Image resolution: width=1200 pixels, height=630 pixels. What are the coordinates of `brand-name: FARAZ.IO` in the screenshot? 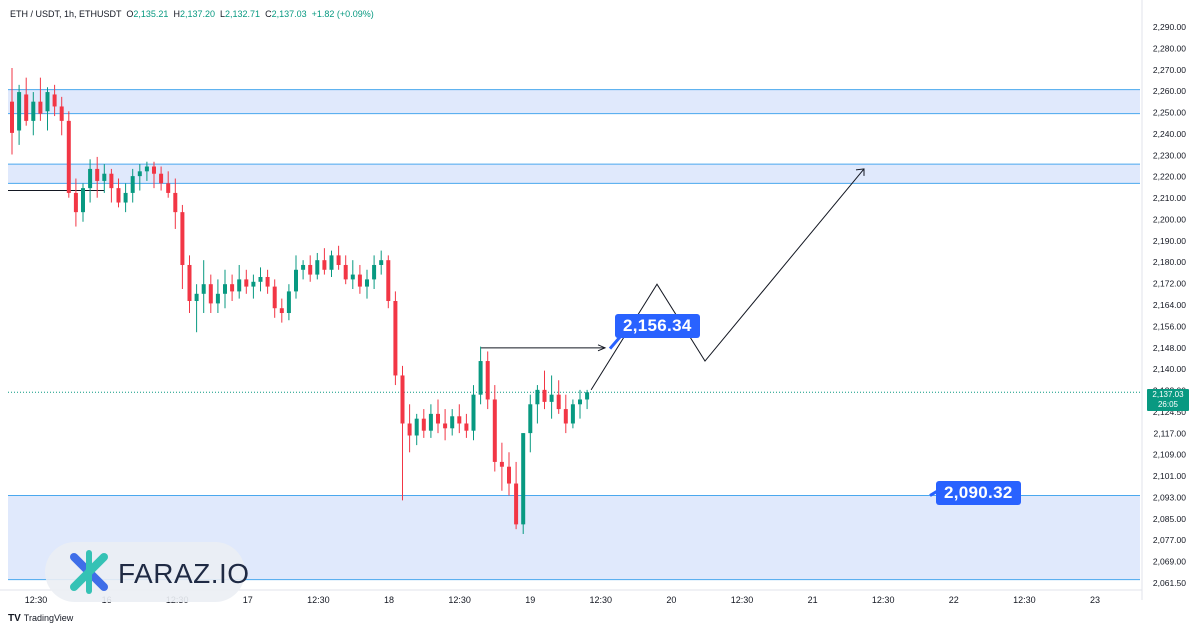 It's located at (184, 573).